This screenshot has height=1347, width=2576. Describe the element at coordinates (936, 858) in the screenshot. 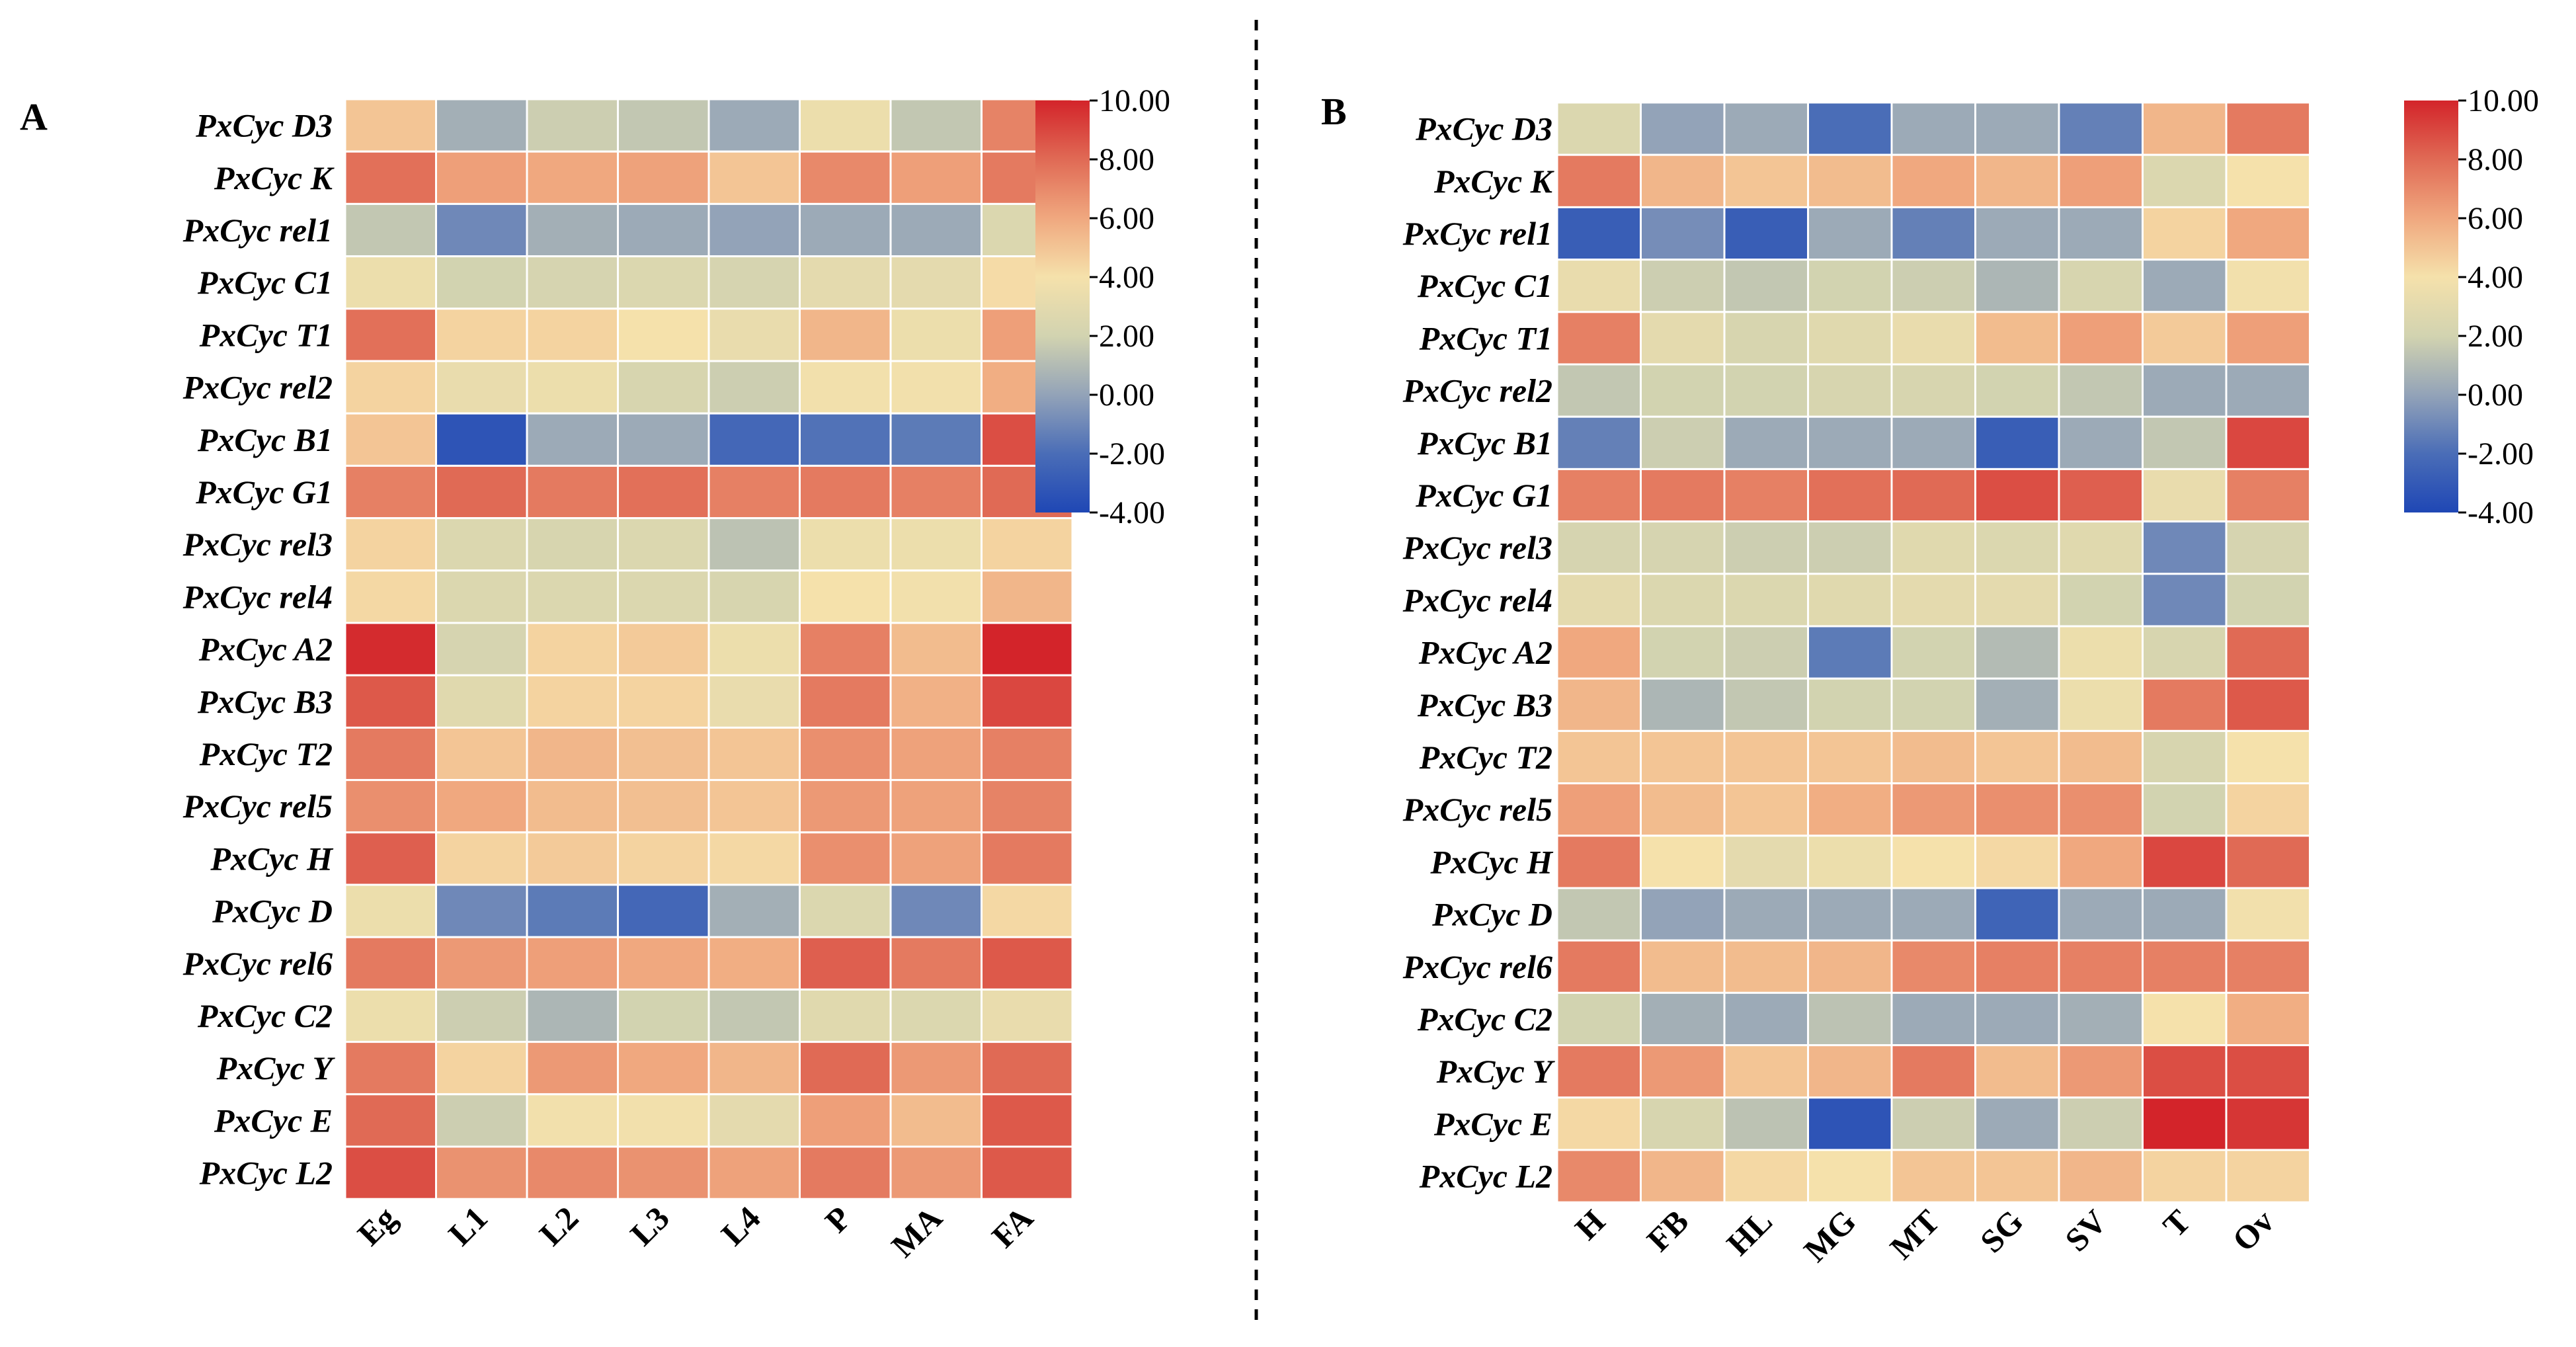

I see `panel-a-cell-pxcyc-h-ma` at that location.